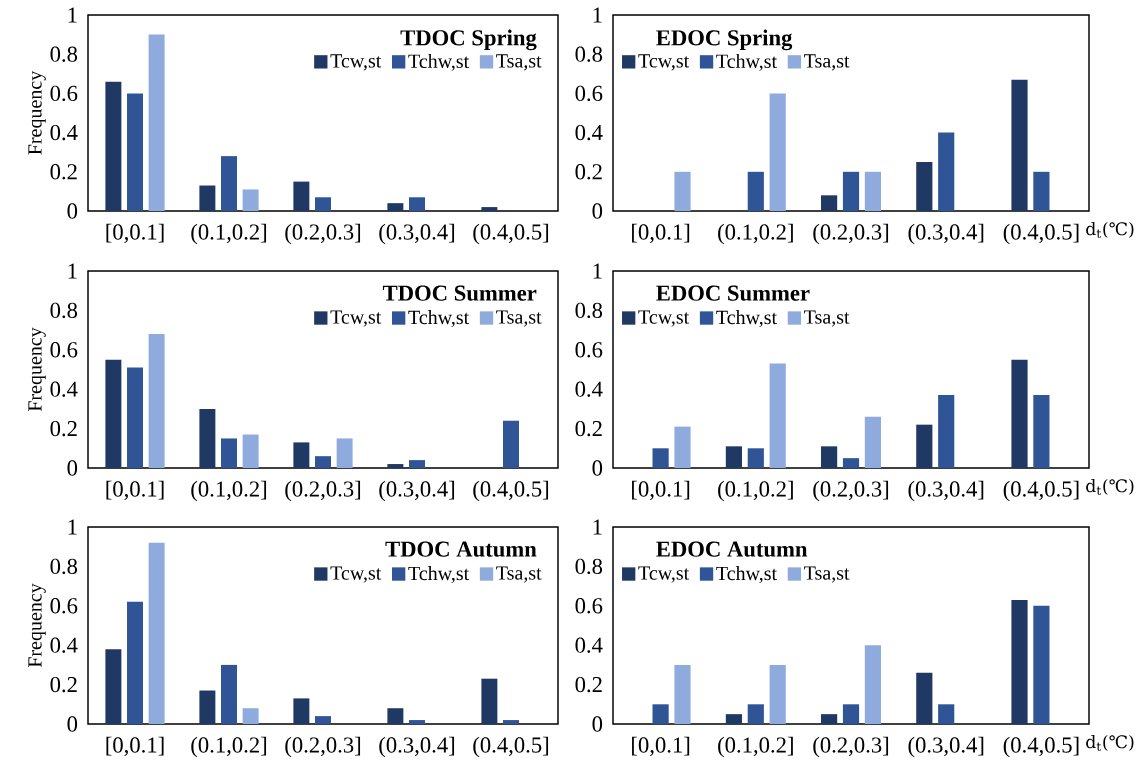  What do you see at coordinates (459, 293) in the screenshot?
I see `chart-title: TDOC Summer` at bounding box center [459, 293].